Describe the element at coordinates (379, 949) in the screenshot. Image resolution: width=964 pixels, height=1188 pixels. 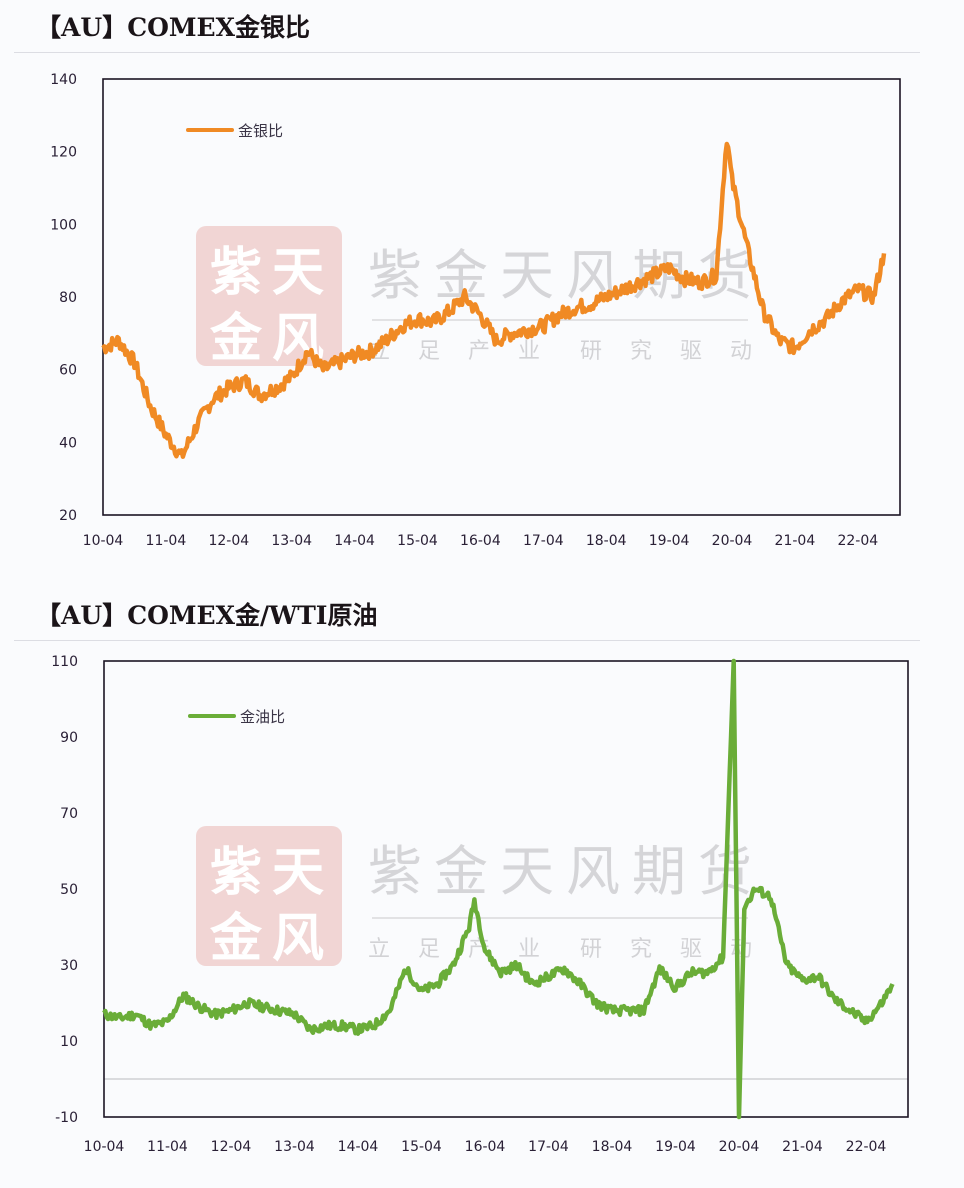
I see `watermark-slogan-char: 立` at that location.